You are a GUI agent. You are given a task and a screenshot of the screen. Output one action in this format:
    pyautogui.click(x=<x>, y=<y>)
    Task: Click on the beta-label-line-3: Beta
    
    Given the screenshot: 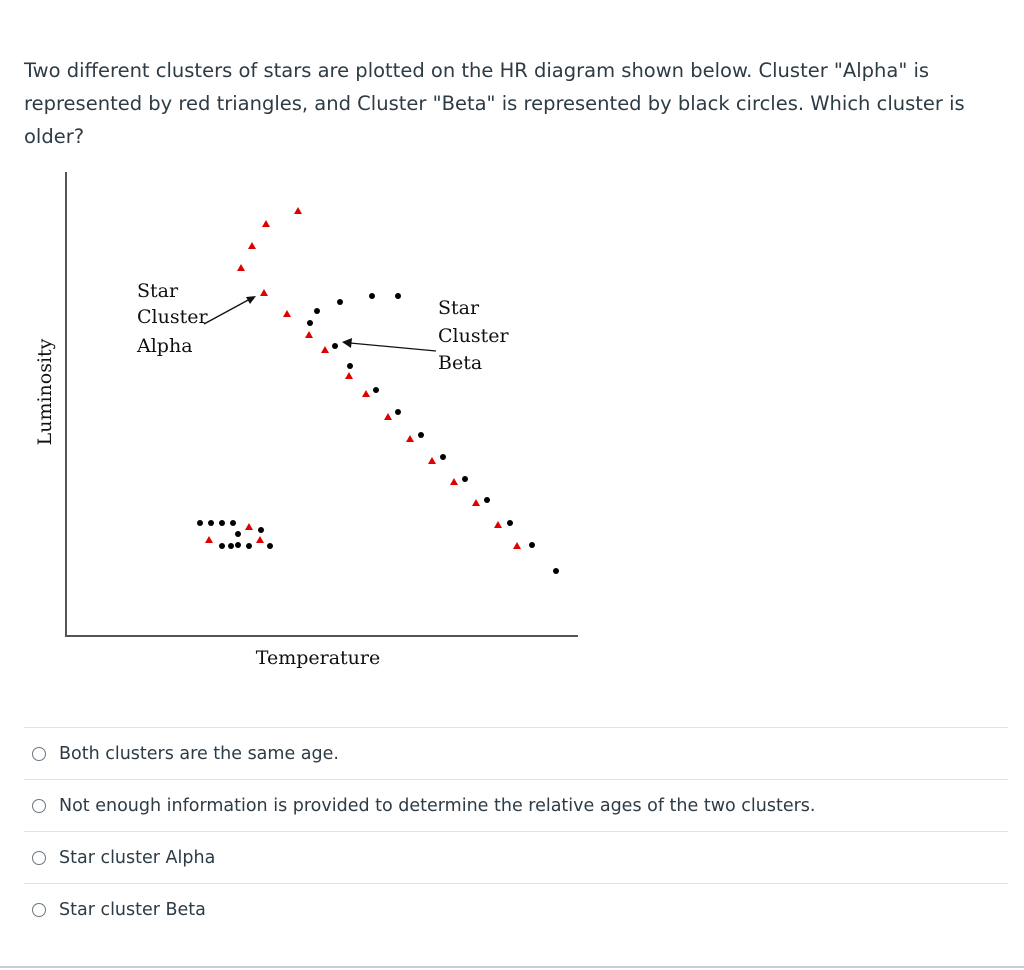 What is the action you would take?
    pyautogui.click(x=460, y=363)
    